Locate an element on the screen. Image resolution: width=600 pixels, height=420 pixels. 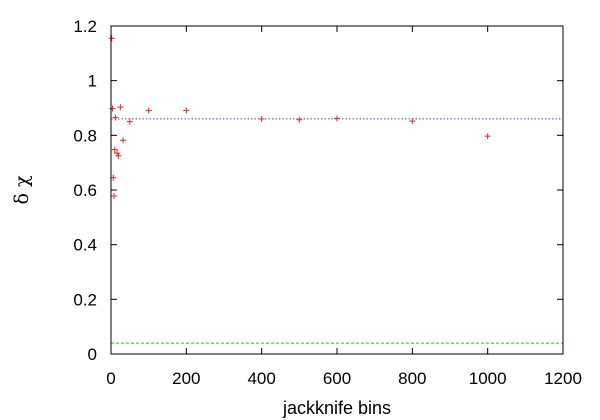
x-tick-label: 800 is located at coordinates (412, 378).